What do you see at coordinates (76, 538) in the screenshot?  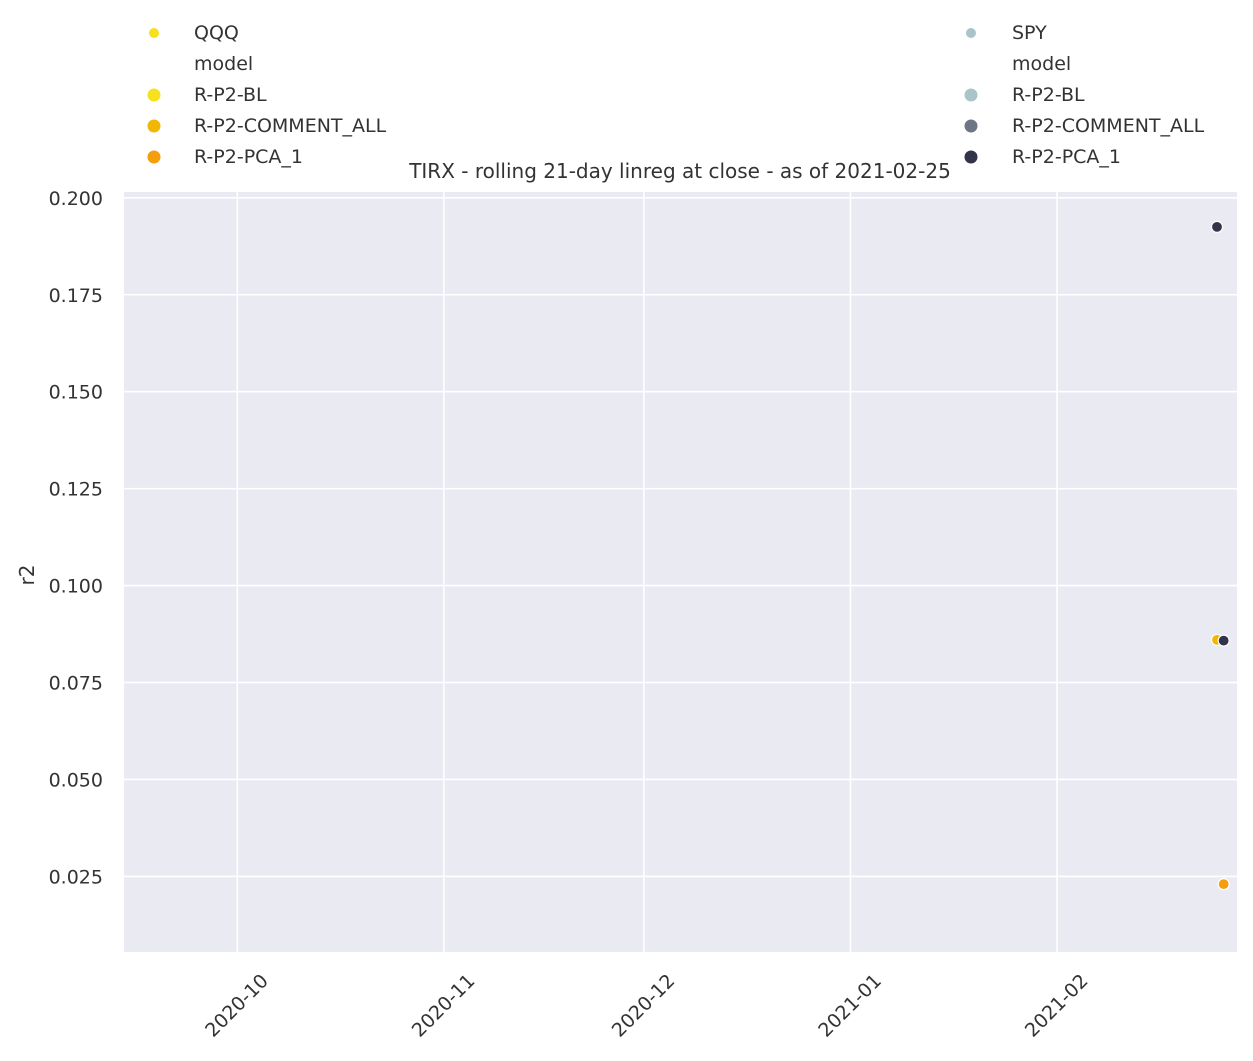 I see `y-axis-ticks: 0.025 0.050 0.075 0.100 0.125 0.150 0.175 0.200` at bounding box center [76, 538].